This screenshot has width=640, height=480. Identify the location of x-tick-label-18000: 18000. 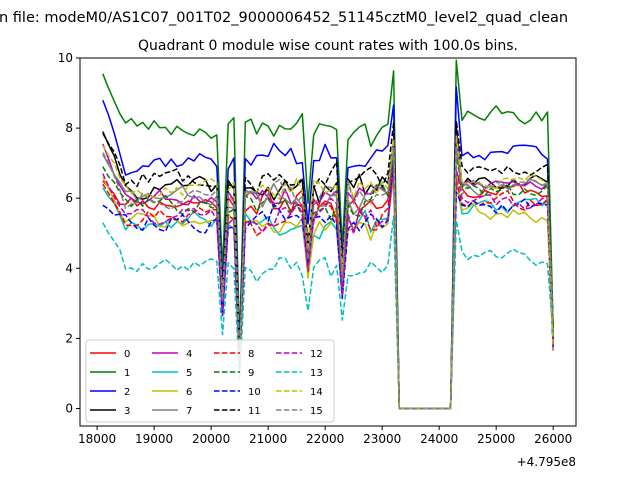
(97, 439).